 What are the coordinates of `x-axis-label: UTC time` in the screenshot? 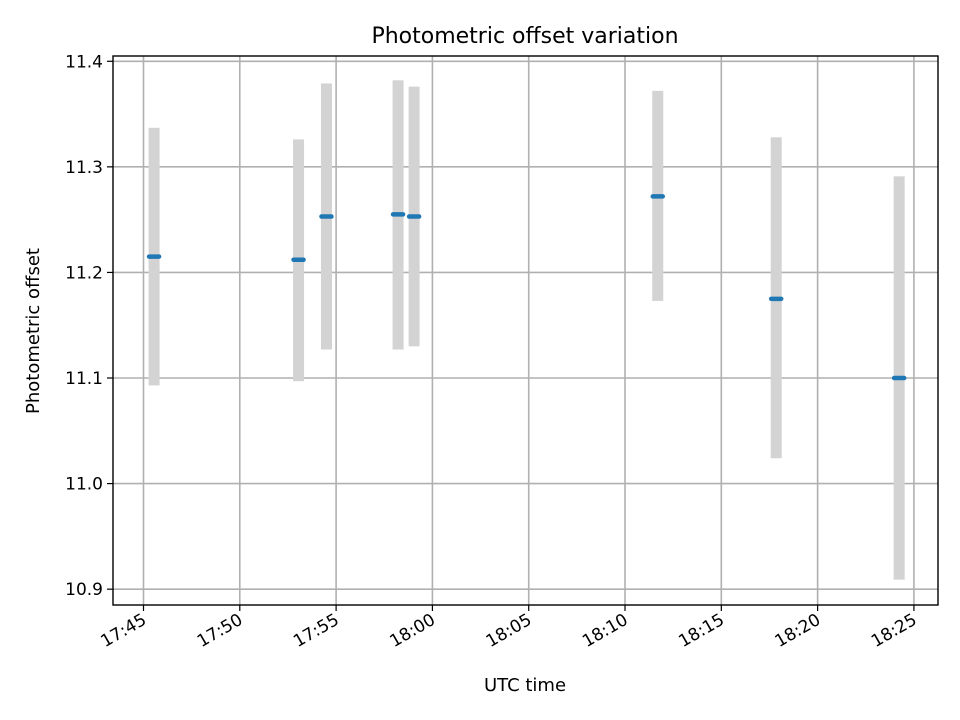 It's located at (525, 685).